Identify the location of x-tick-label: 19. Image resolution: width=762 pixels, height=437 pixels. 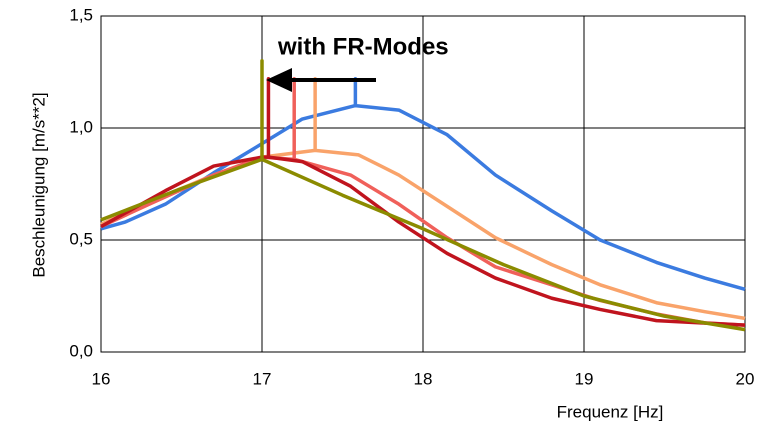
(584, 378).